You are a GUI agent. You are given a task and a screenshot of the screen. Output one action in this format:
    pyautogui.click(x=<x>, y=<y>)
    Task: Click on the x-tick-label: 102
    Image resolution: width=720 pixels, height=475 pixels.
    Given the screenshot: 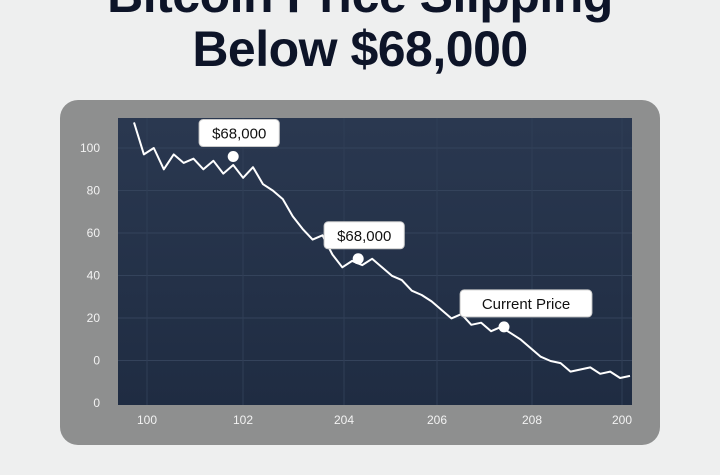 What is the action you would take?
    pyautogui.click(x=243, y=420)
    